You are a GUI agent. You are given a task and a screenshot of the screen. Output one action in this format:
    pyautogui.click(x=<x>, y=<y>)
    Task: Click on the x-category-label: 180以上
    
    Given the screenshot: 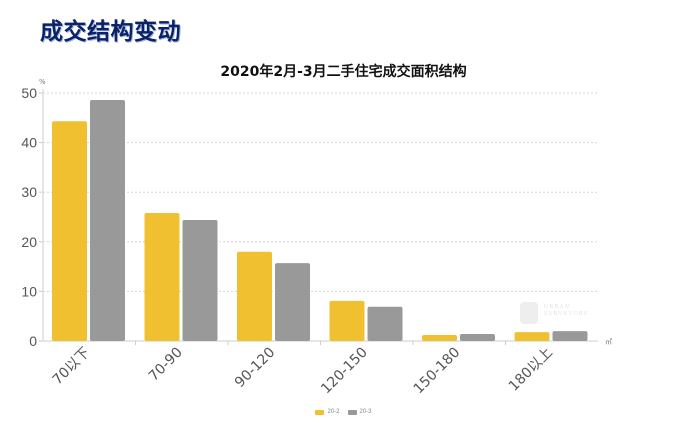 What is the action you would take?
    pyautogui.click(x=531, y=370)
    